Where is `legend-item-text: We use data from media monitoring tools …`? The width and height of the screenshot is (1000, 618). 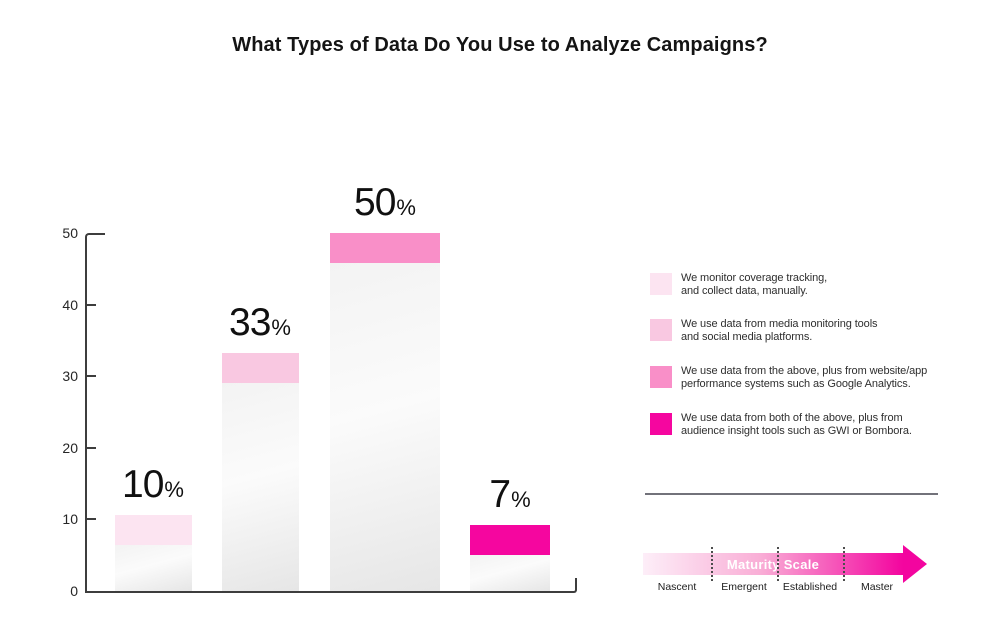
legend-item-text: We use data from media monitoring tools … is located at coordinates (779, 330).